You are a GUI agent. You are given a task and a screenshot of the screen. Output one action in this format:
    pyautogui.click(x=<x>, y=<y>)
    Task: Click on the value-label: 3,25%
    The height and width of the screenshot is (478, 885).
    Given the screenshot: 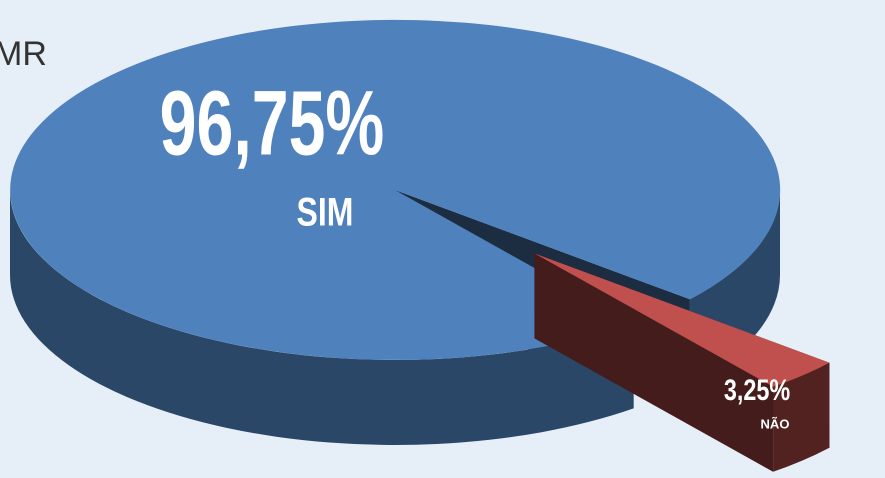 What is the action you would take?
    pyautogui.click(x=757, y=389)
    